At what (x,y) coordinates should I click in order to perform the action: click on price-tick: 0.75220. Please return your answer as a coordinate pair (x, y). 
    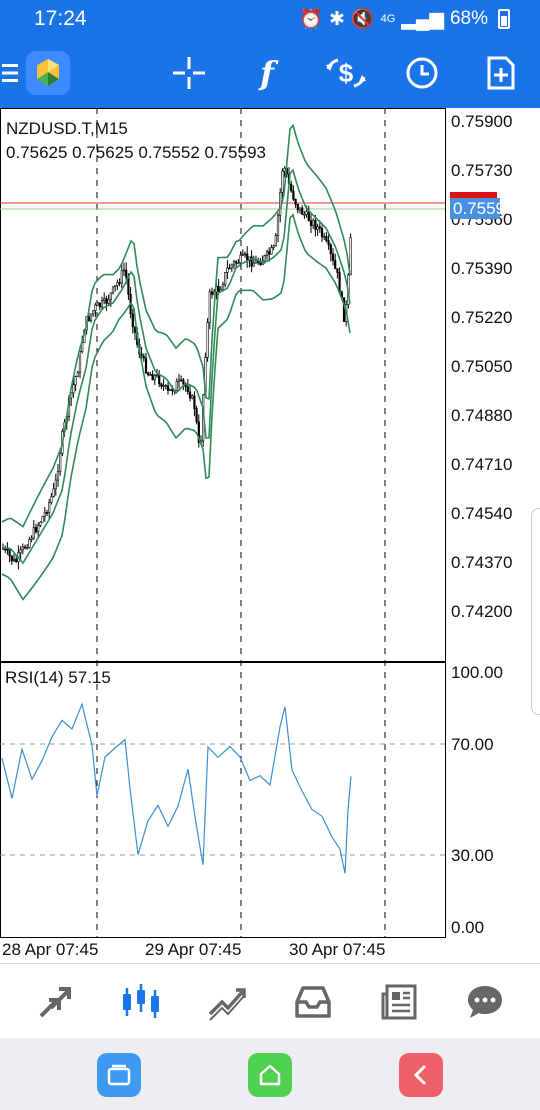
    Looking at the image, I should click on (482, 317).